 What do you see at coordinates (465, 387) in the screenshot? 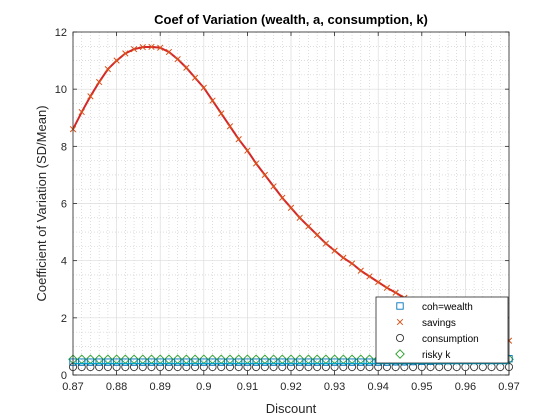
I see `x-tick-label: 0.96` at bounding box center [465, 387].